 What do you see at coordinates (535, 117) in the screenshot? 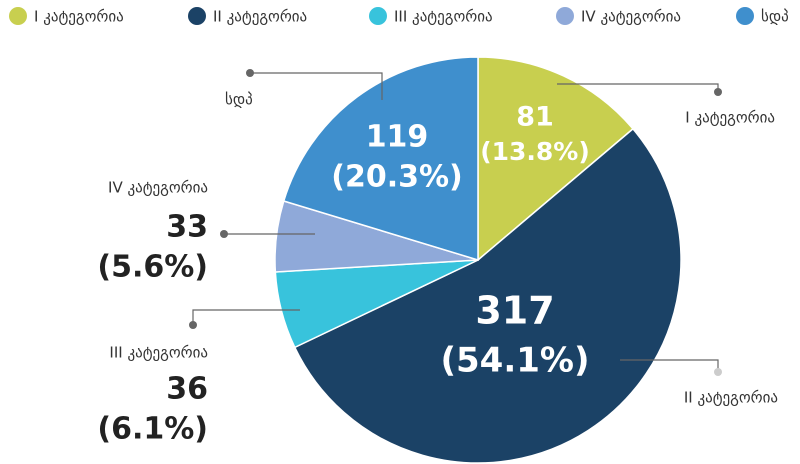
I see `value-label: 81` at bounding box center [535, 117].